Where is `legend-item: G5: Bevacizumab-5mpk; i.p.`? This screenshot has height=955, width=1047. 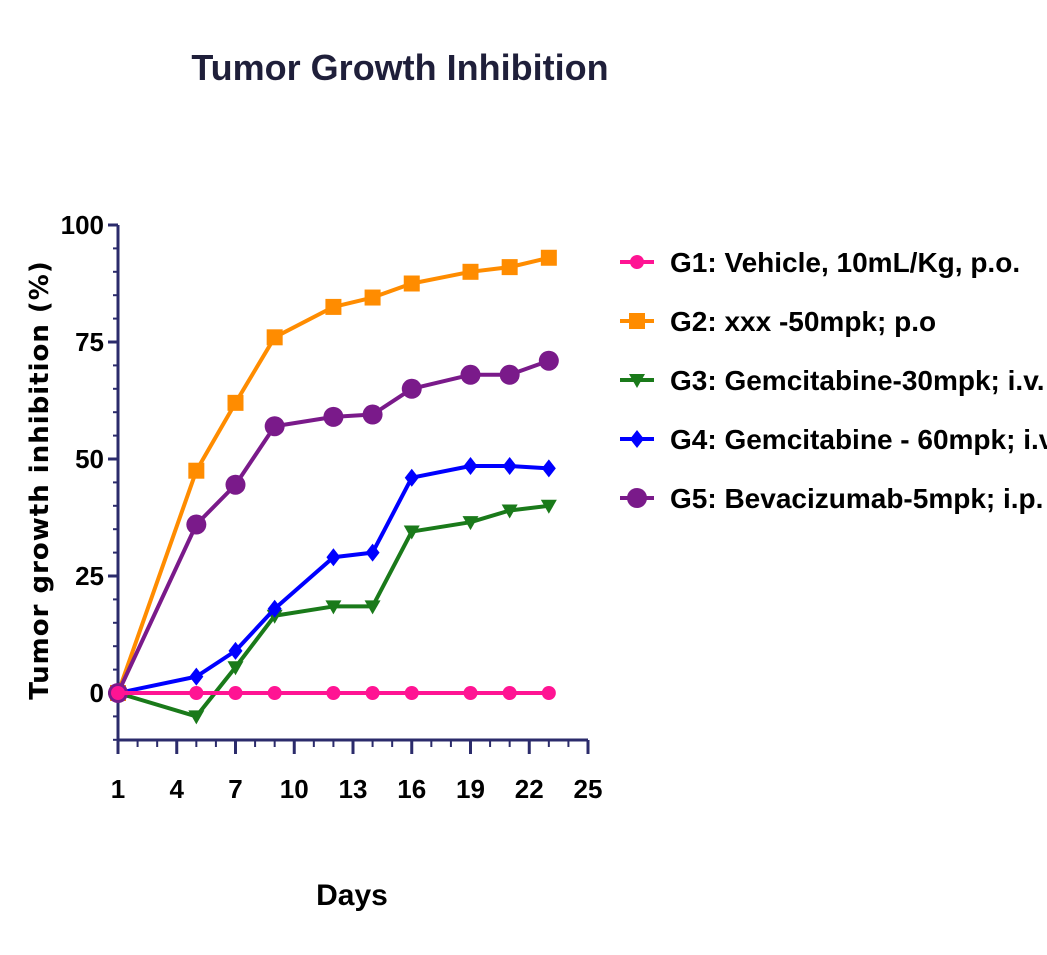
legend-item: G5: Bevacizumab-5mpk; i.p. is located at coordinates (831, 498).